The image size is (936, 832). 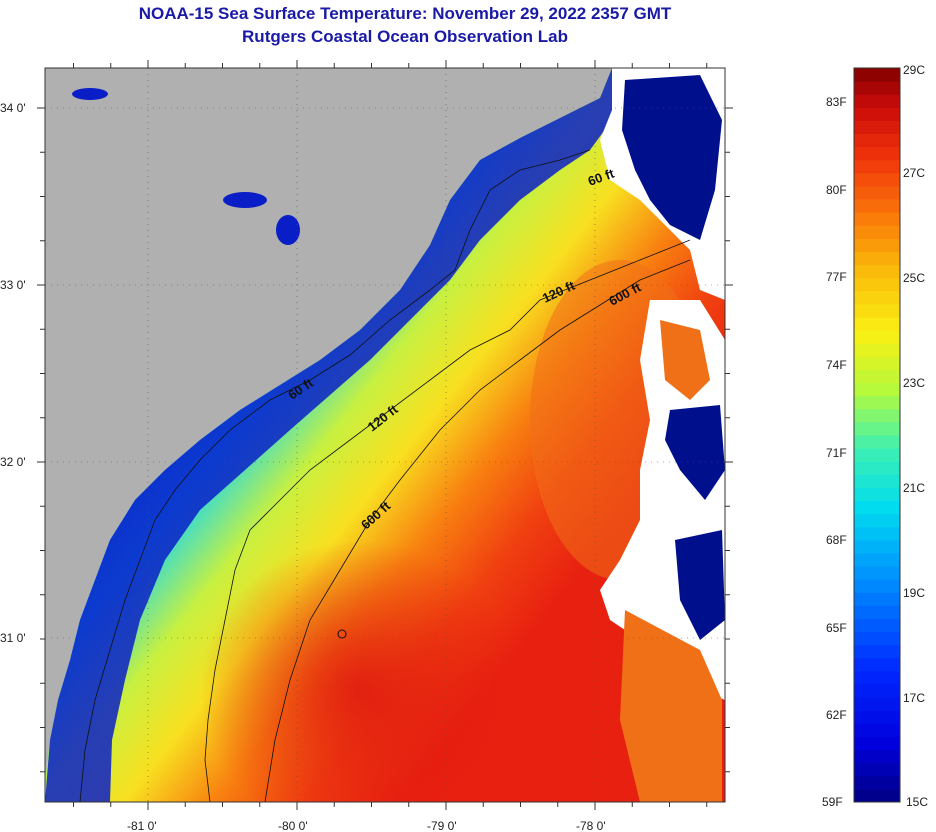 I want to click on chart-subtitle: Rutgers Coastal Ocean Observation Lab, so click(x=405, y=36).